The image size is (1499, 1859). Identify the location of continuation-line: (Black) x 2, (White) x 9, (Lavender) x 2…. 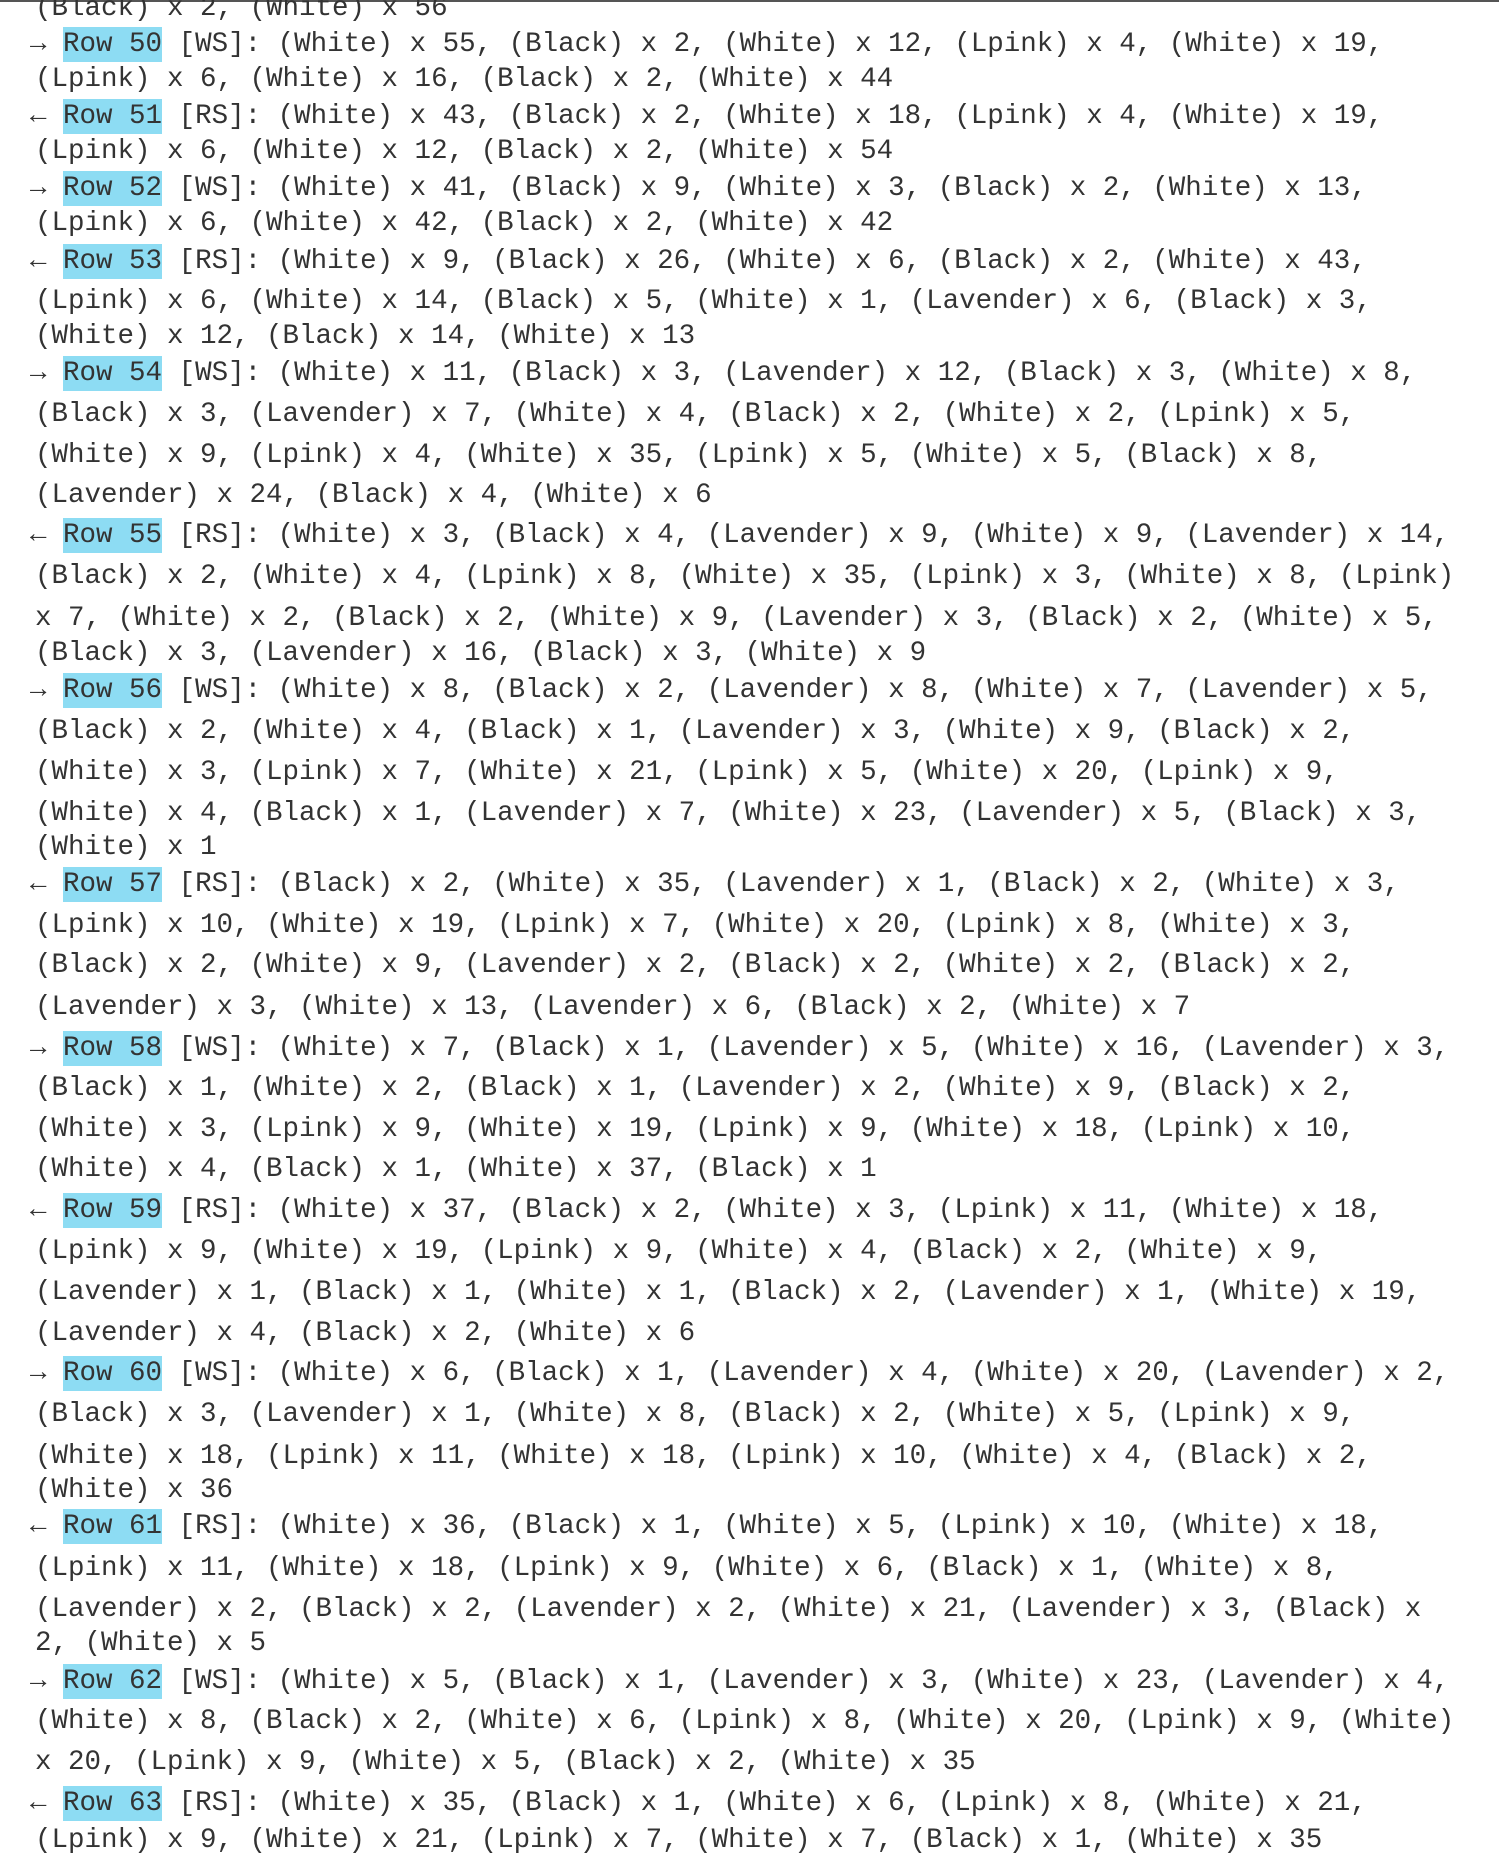
(695, 965).